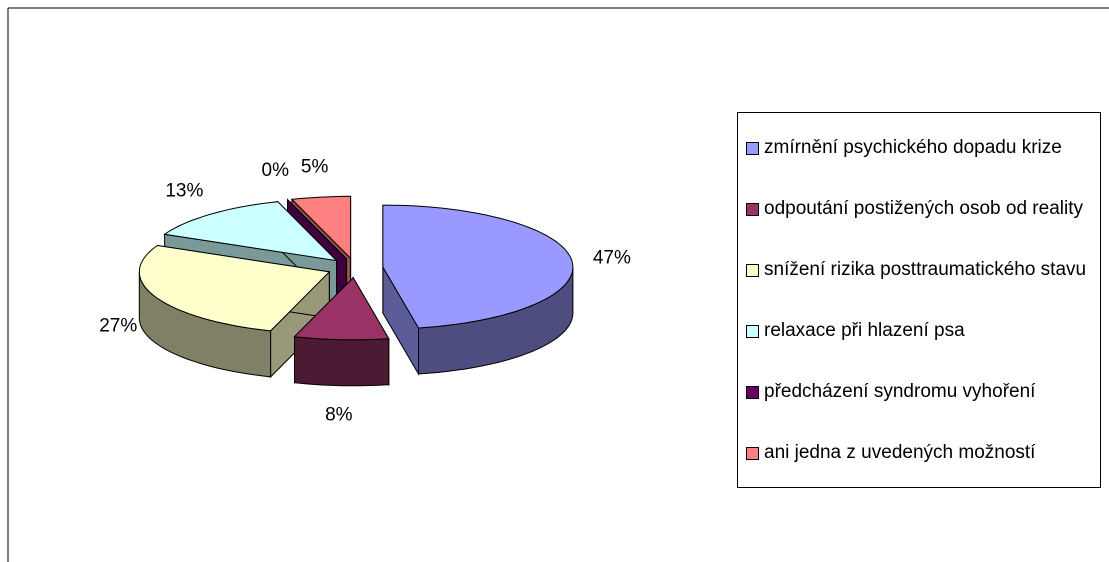 The width and height of the screenshot is (1109, 562). I want to click on data-label: 47%, so click(612, 257).